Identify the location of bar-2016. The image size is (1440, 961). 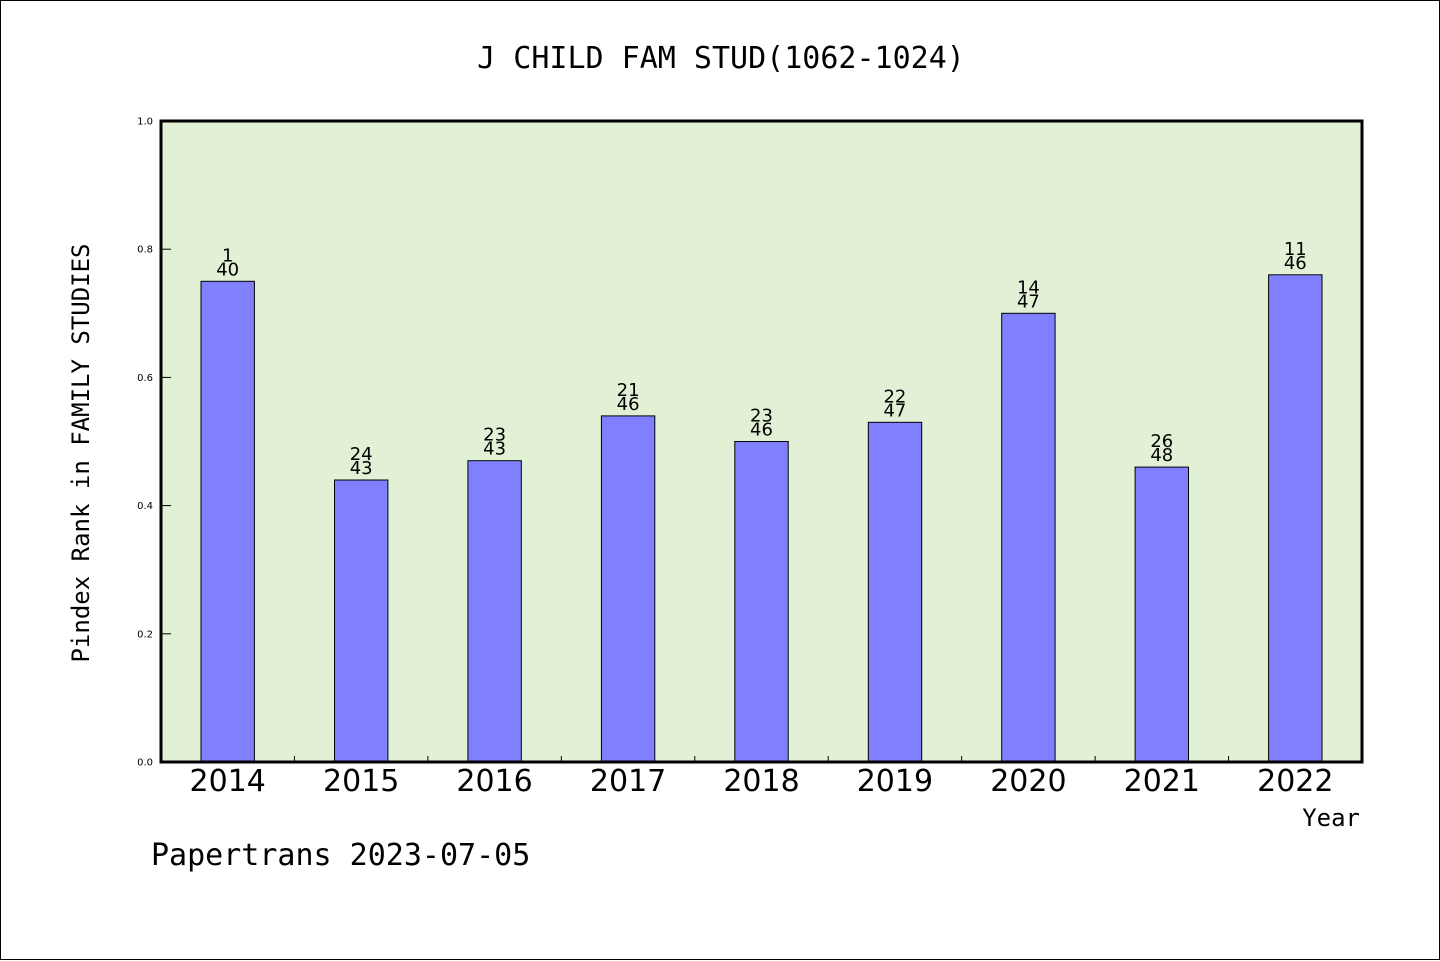
(494, 611).